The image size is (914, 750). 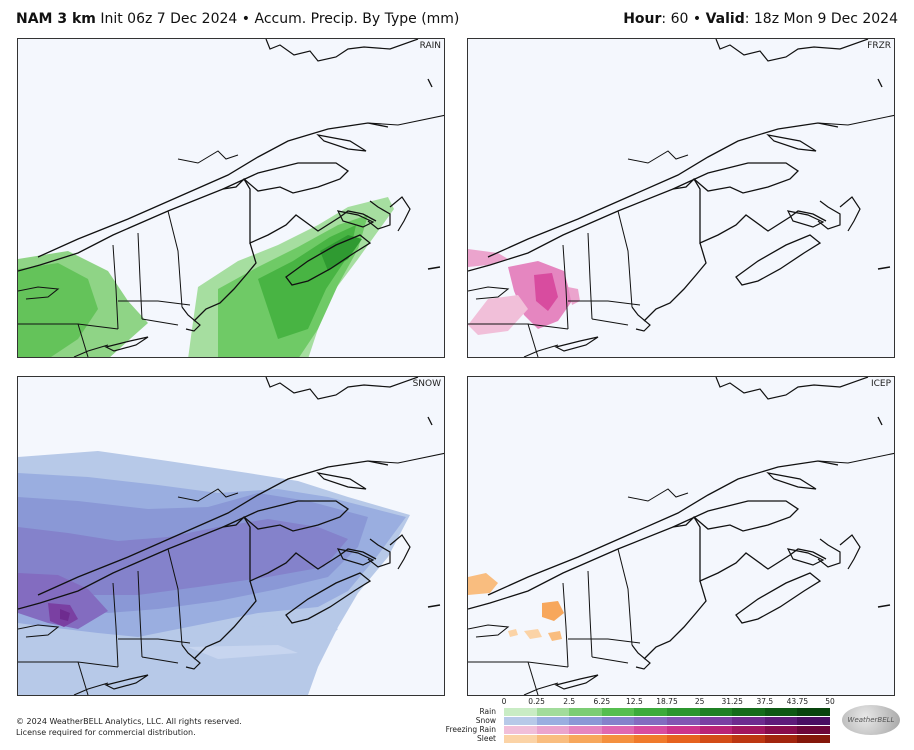 I want to click on panel-label-icep: ICEP, so click(x=880, y=384).